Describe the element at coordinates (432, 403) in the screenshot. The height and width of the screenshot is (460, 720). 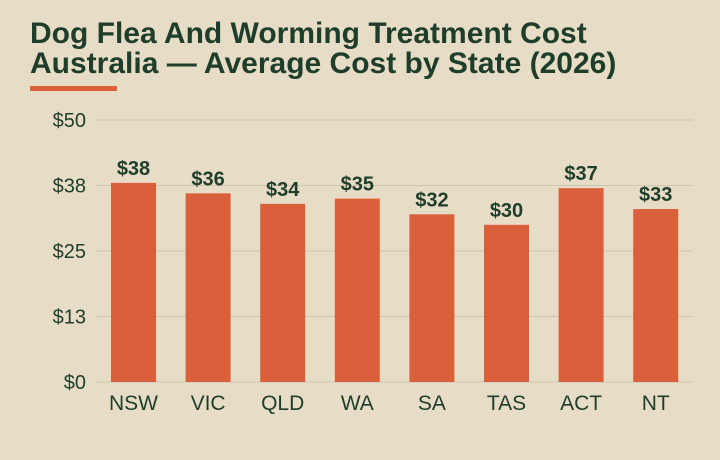
I see `x-tick-label: SA` at that location.